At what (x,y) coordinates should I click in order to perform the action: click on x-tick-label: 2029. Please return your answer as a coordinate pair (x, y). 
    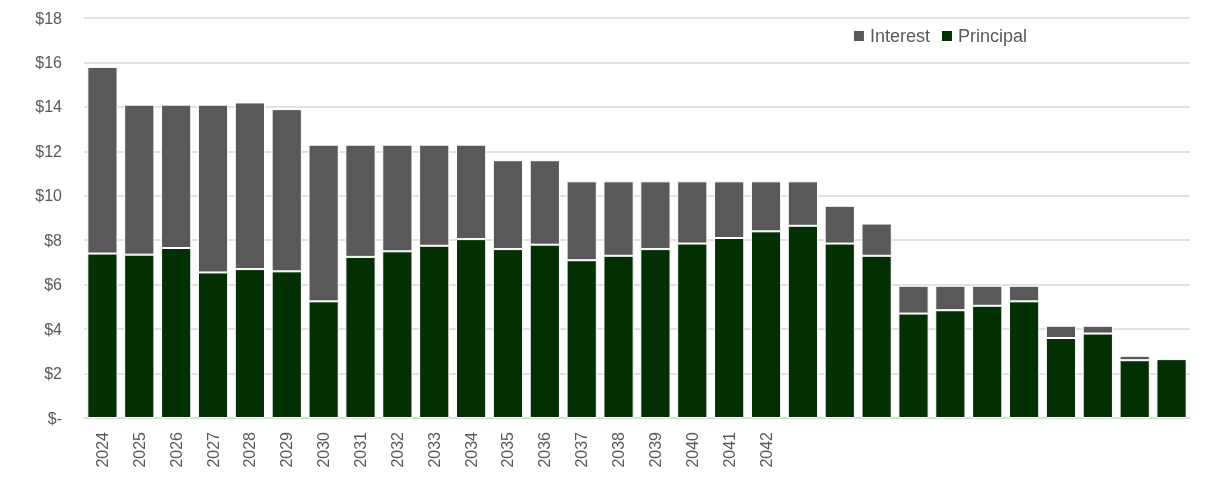
    Looking at the image, I should click on (287, 449).